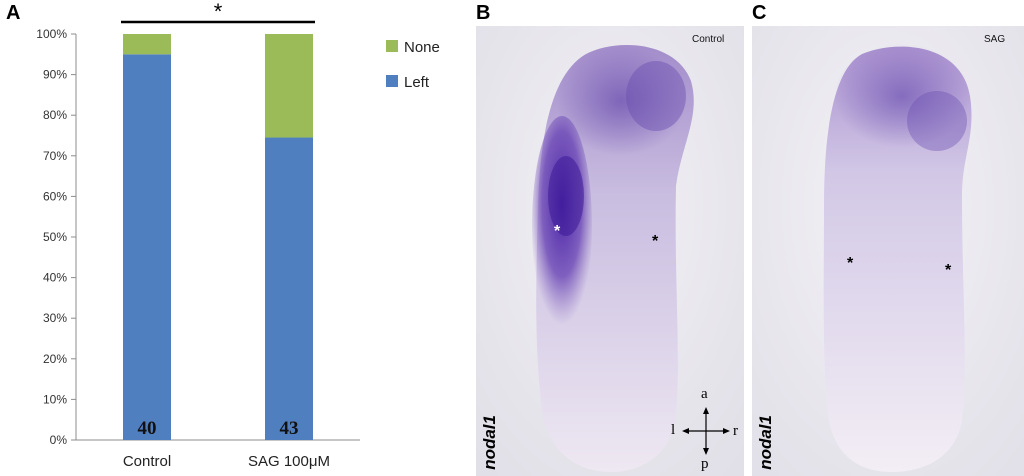  What do you see at coordinates (55, 278) in the screenshot?
I see `y-tick-label: 40%` at bounding box center [55, 278].